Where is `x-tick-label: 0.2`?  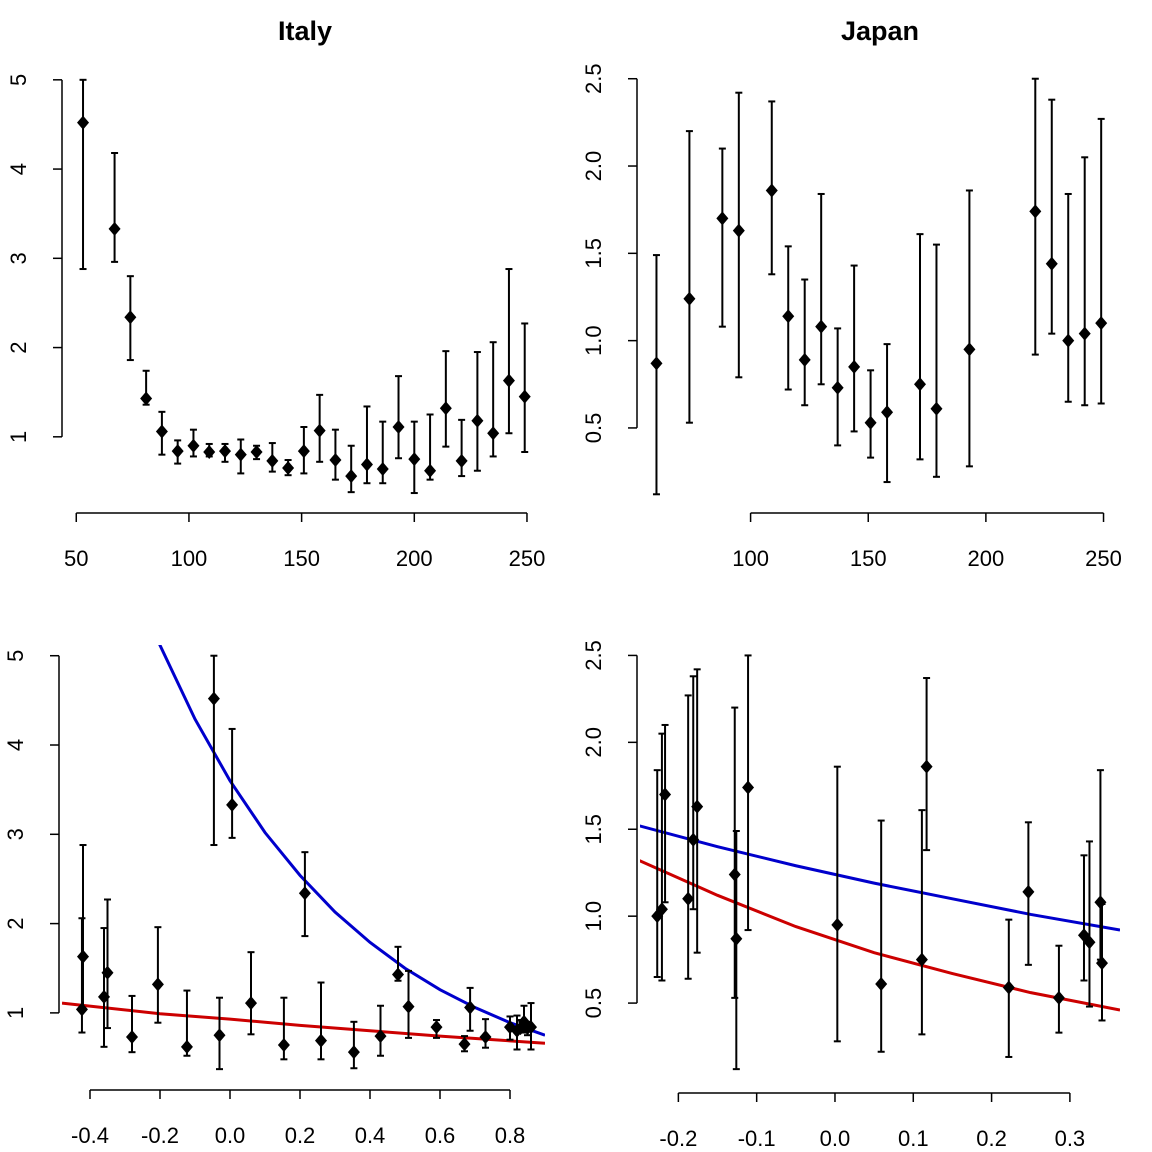
x-tick-label: 0.2 is located at coordinates (991, 1138).